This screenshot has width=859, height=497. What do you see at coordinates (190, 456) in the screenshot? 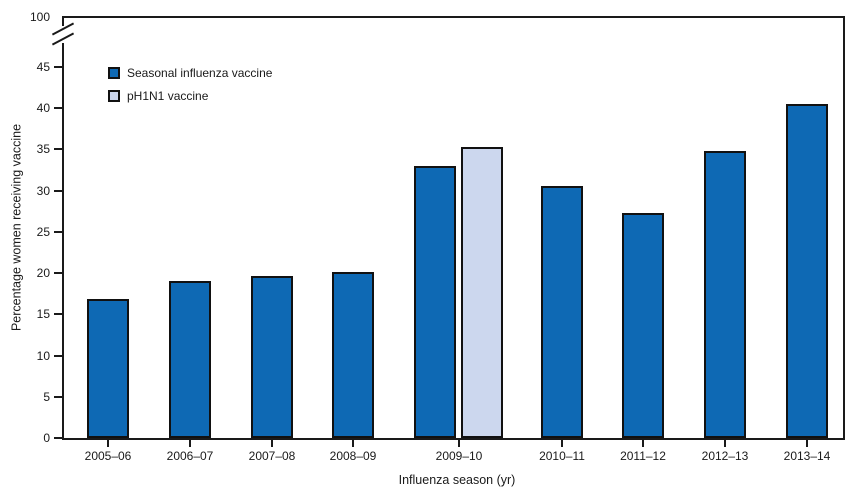
I see `x-tick-label: 2006–07` at bounding box center [190, 456].